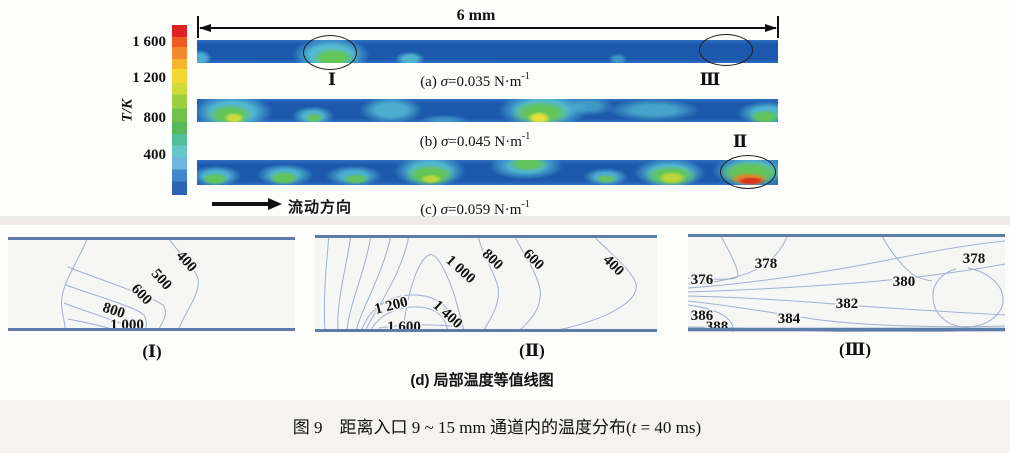 The image size is (1010, 453). Describe the element at coordinates (430, 142) in the screenshot. I see `channel-b-label-prefix: (b)` at that location.